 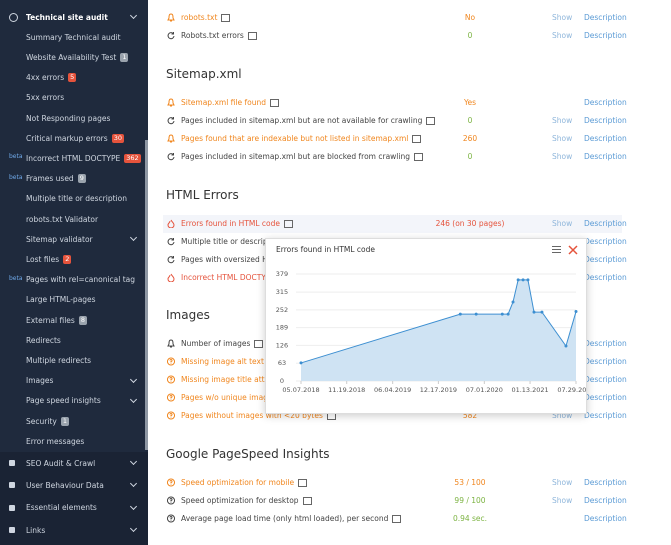 I want to click on sidebar-group: Essential elements, so click(x=61, y=508).